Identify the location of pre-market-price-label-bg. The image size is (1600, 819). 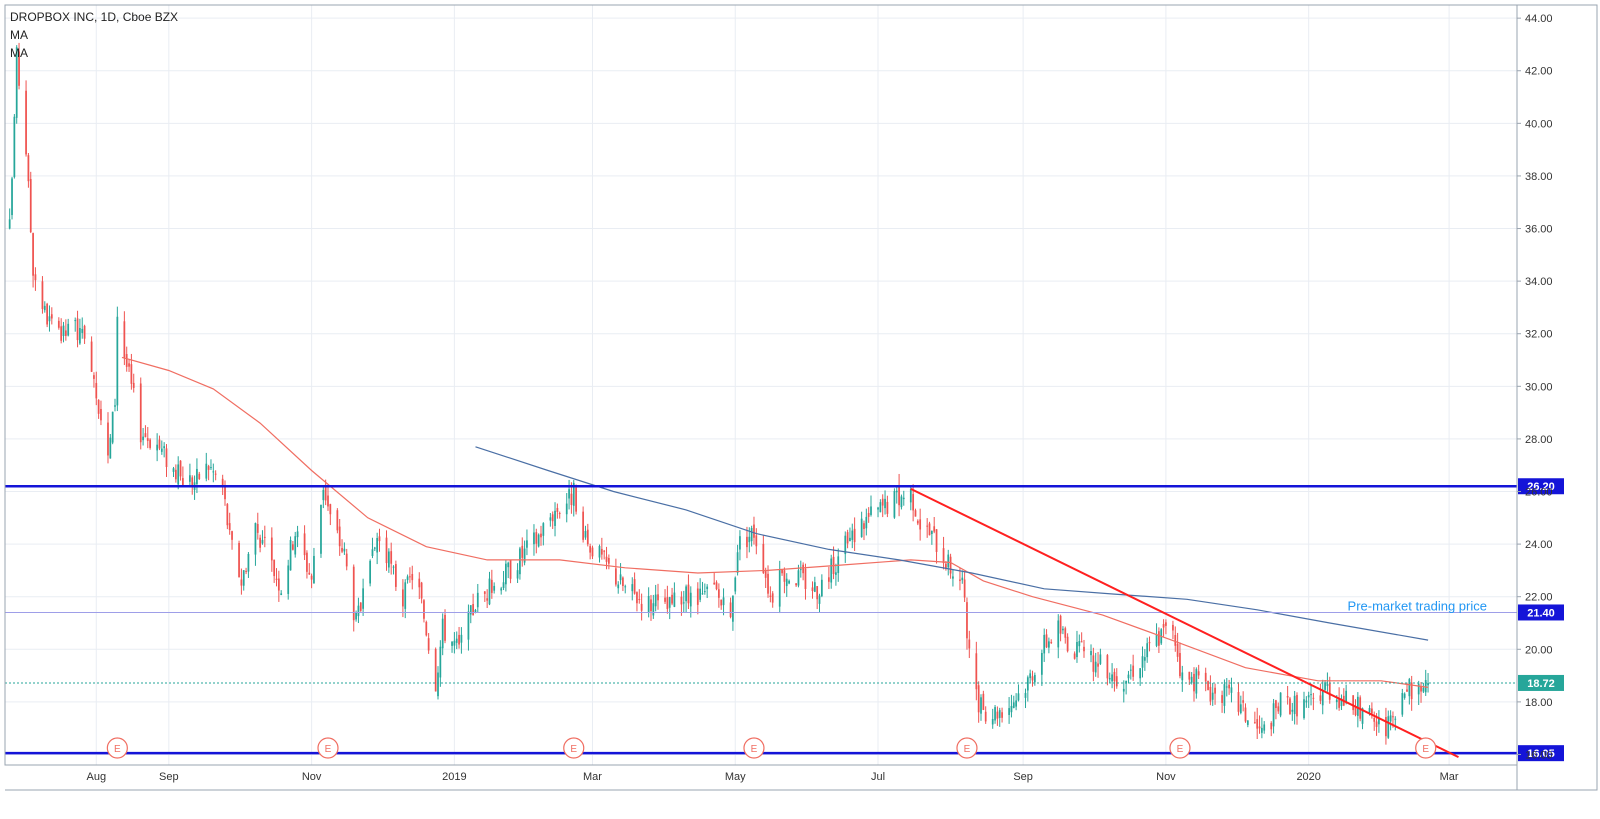
(1541, 612).